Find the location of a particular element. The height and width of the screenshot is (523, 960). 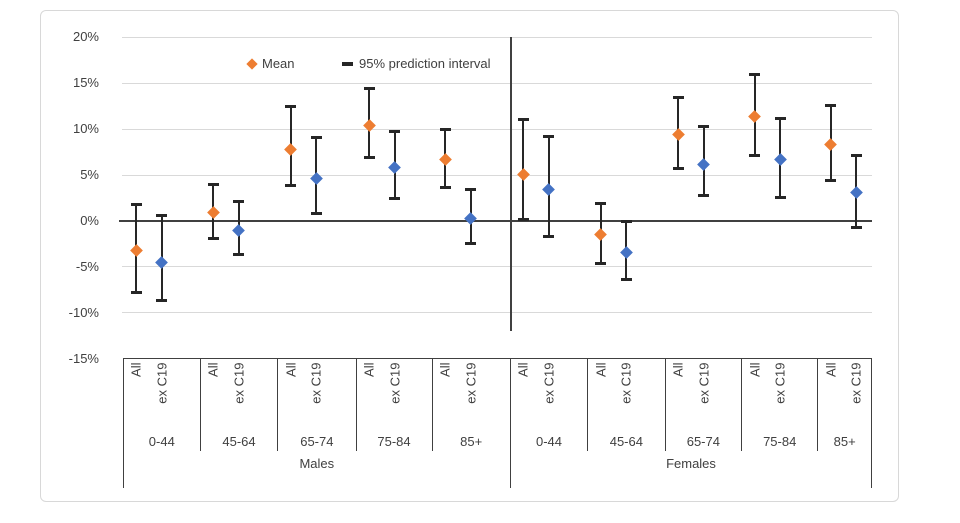

y-axis-tick-label: 5% is located at coordinates (89, 175).